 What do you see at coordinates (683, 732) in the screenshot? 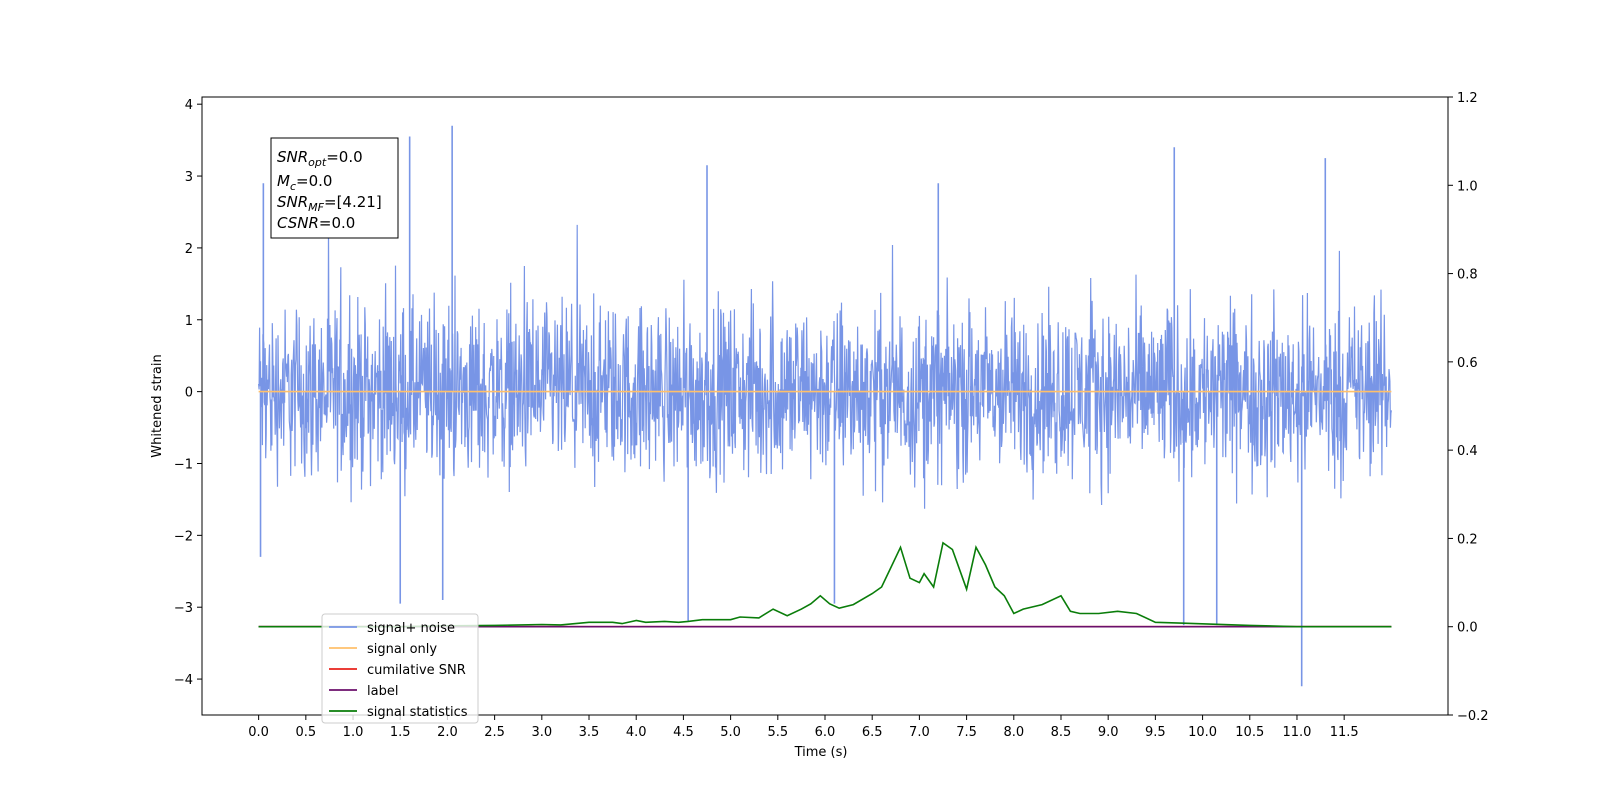
I see `x-tick-label: 4.5` at bounding box center [683, 732].